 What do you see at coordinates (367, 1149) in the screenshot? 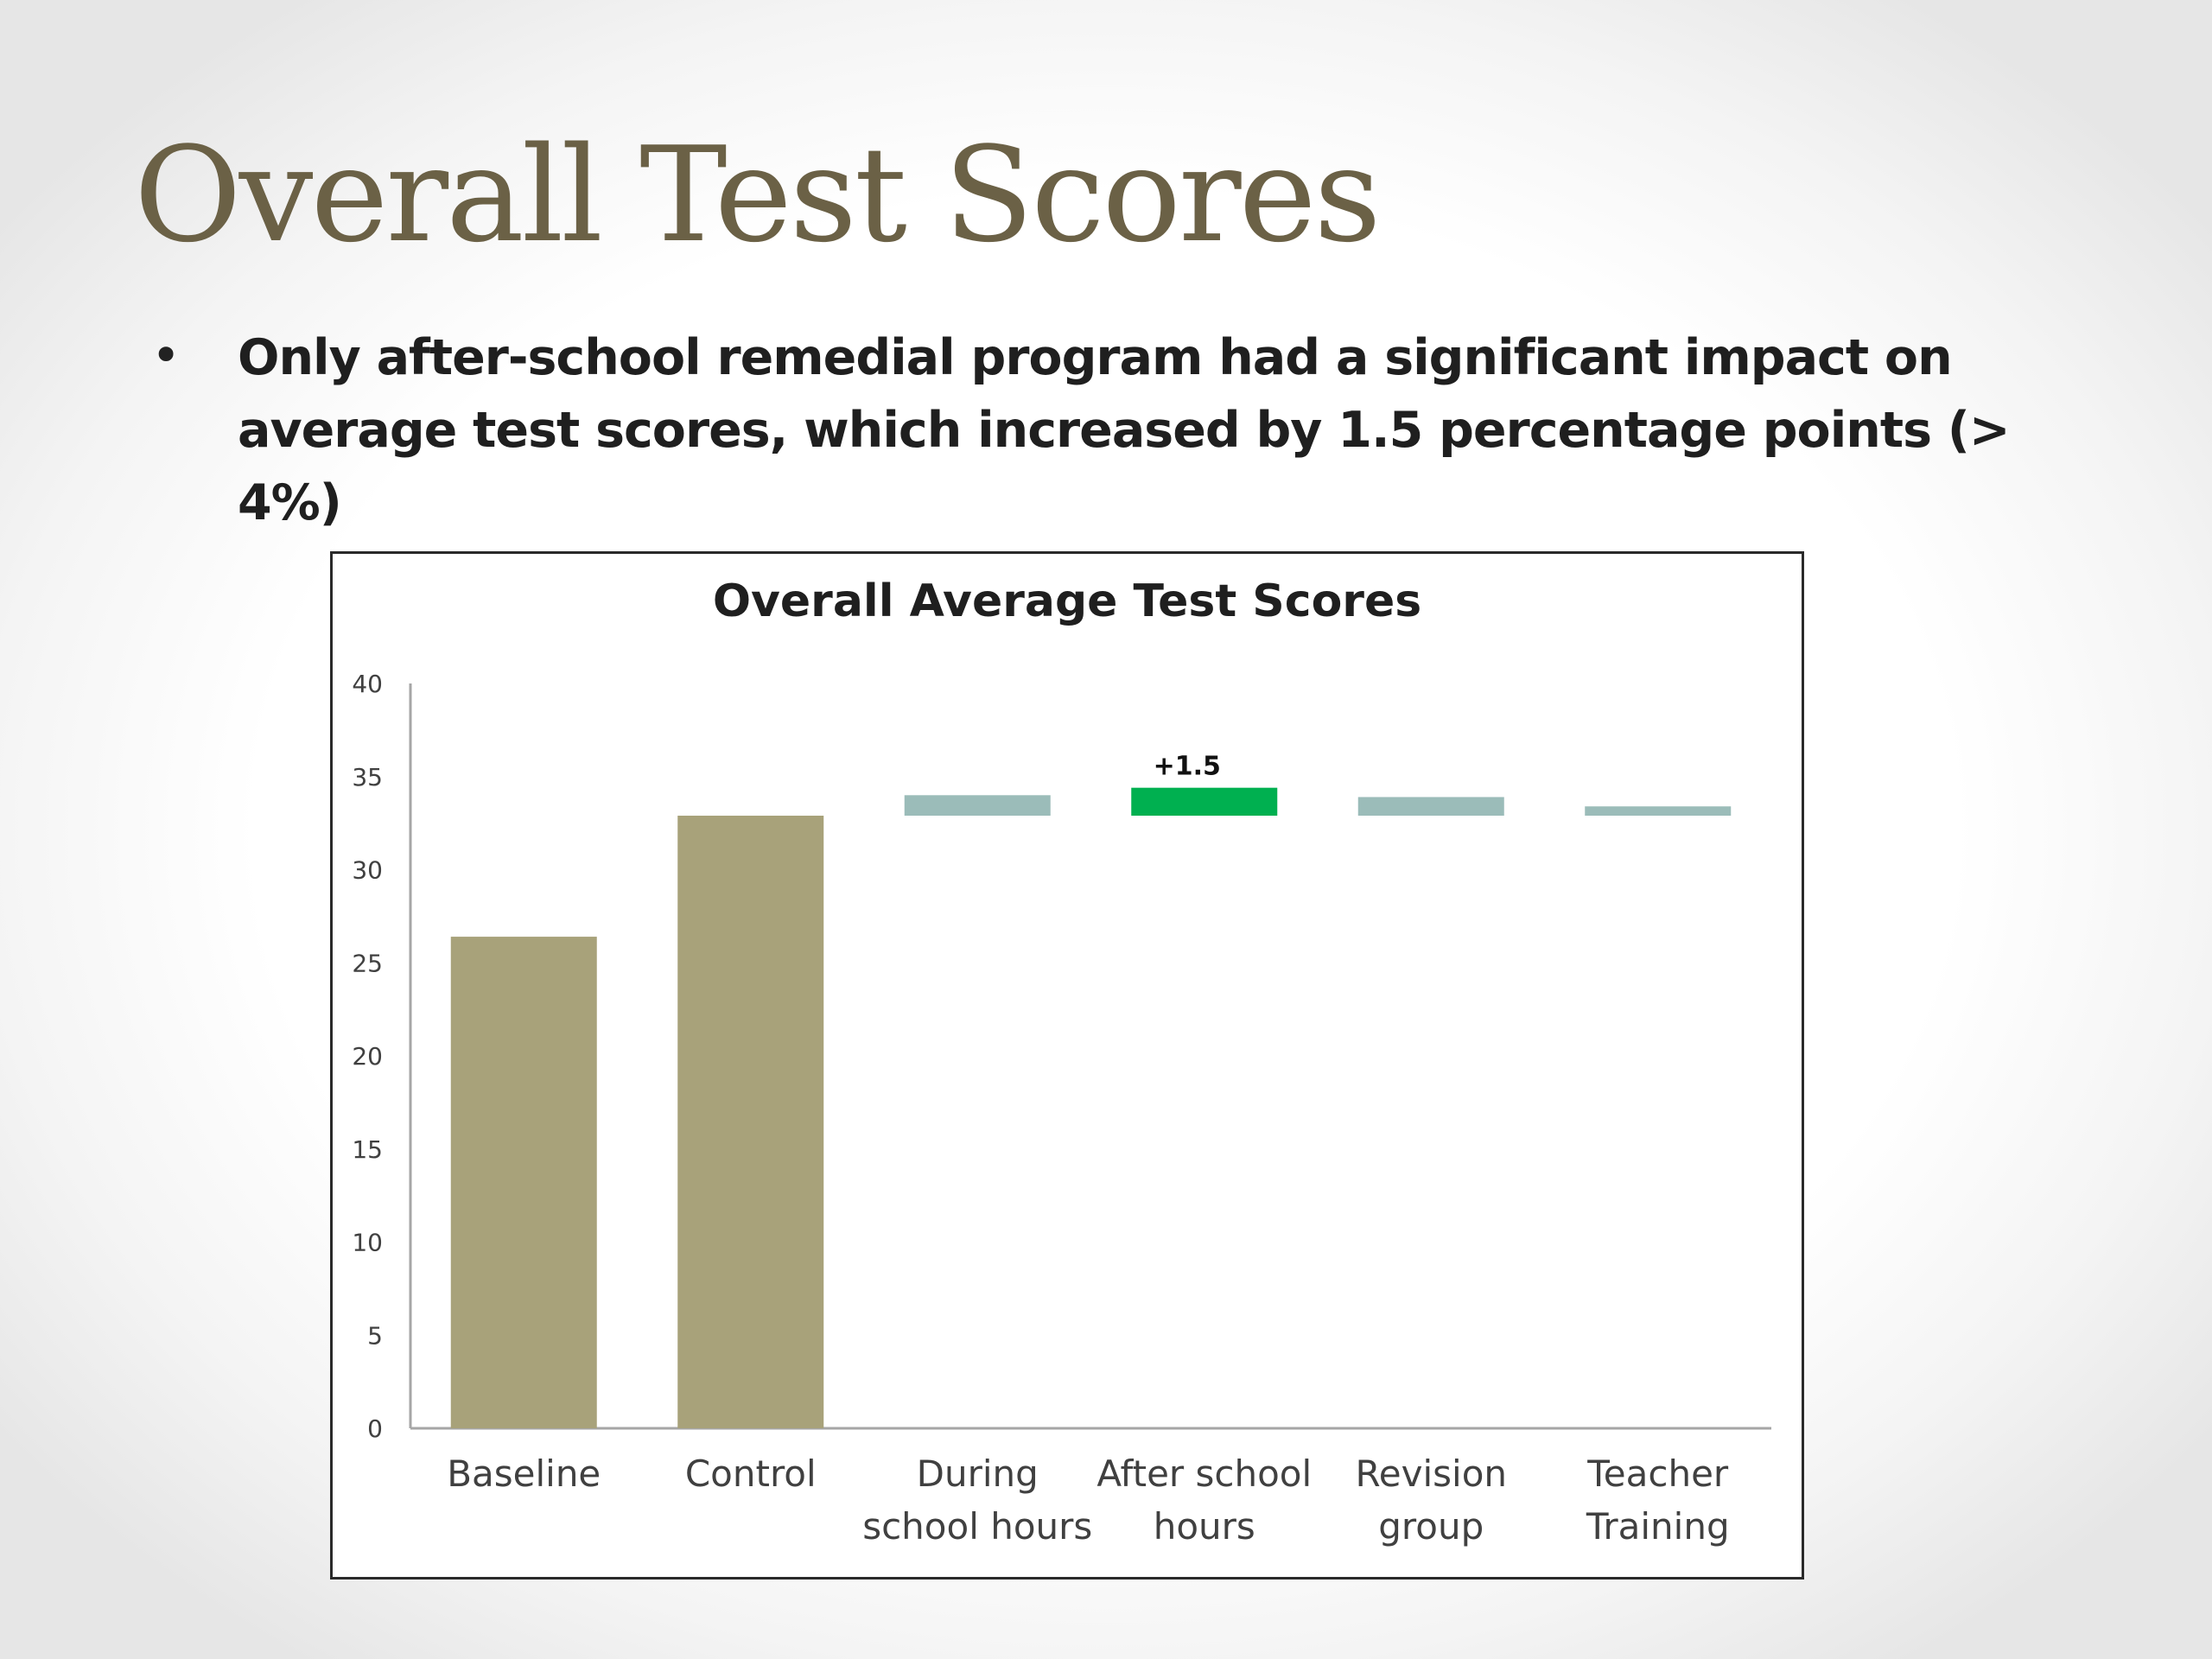
I see `y-tick-label: 15` at bounding box center [367, 1149].